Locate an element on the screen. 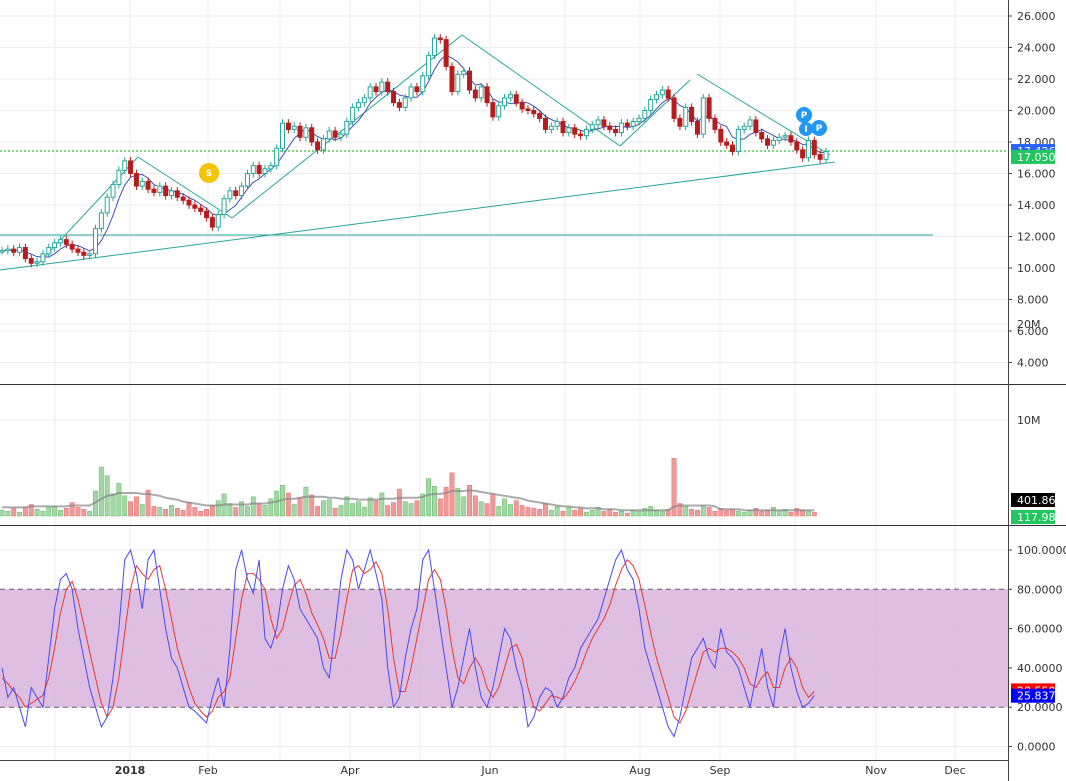  volume-panel is located at coordinates (408, 487).